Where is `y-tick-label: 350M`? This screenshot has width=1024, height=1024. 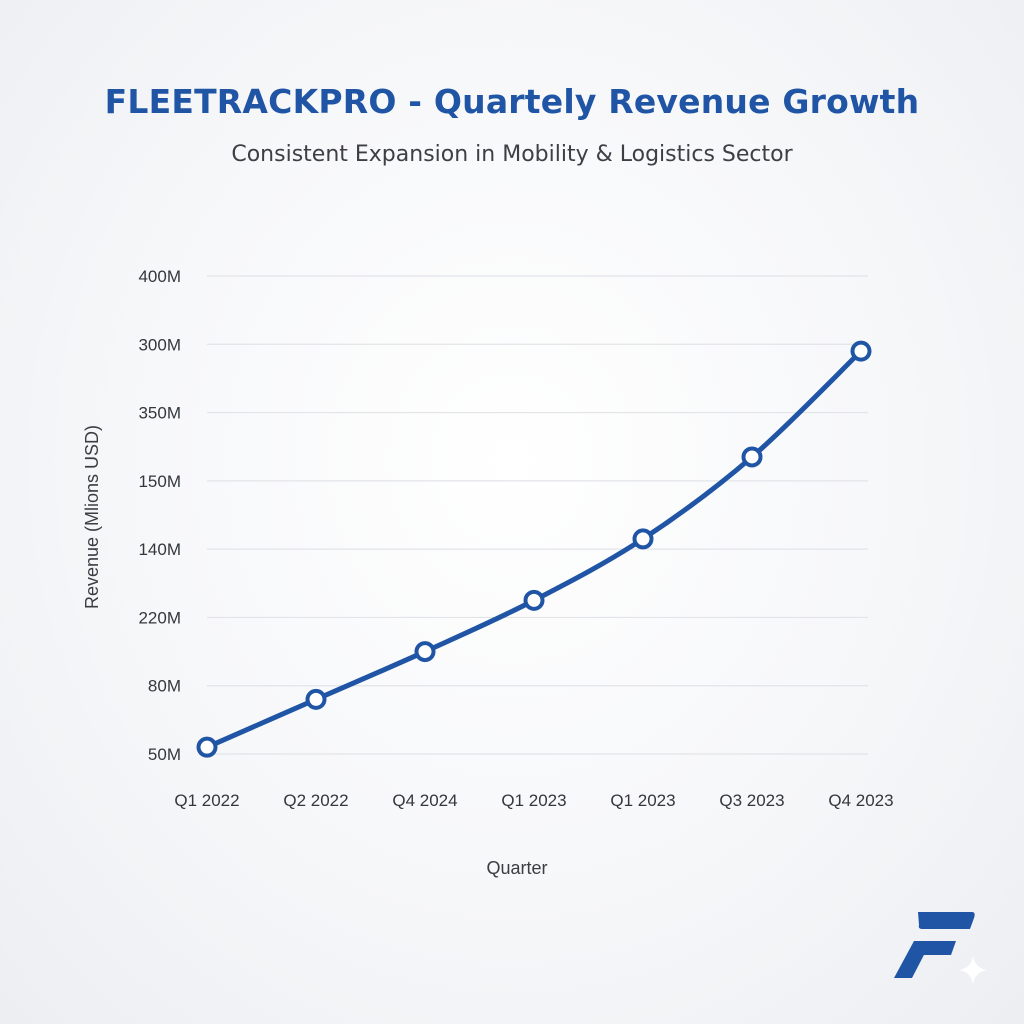 y-tick-label: 350M is located at coordinates (159, 413).